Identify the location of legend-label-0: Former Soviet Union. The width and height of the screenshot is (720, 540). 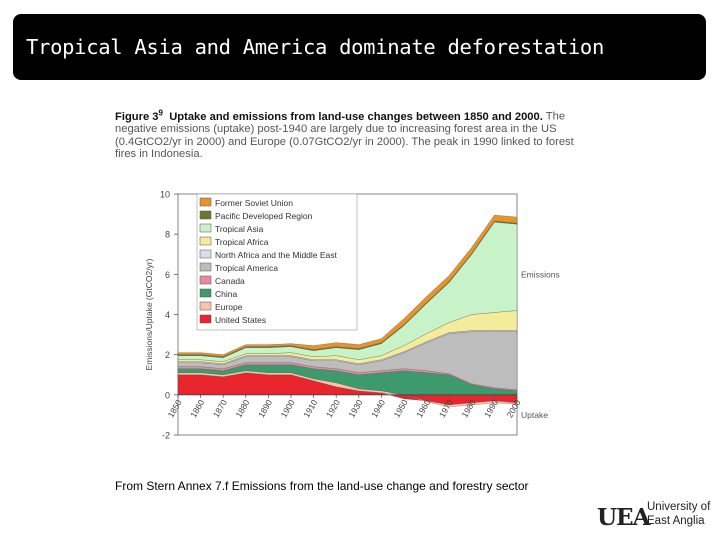
(254, 203).